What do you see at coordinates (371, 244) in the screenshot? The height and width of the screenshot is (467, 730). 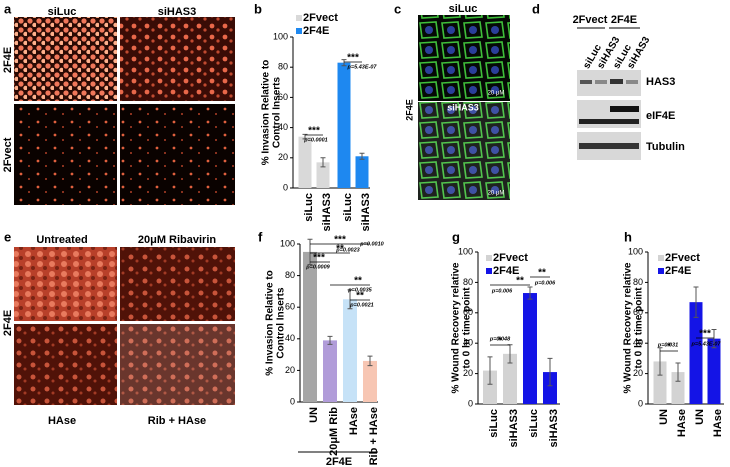 I see `p-value: p=0.0010` at bounding box center [371, 244].